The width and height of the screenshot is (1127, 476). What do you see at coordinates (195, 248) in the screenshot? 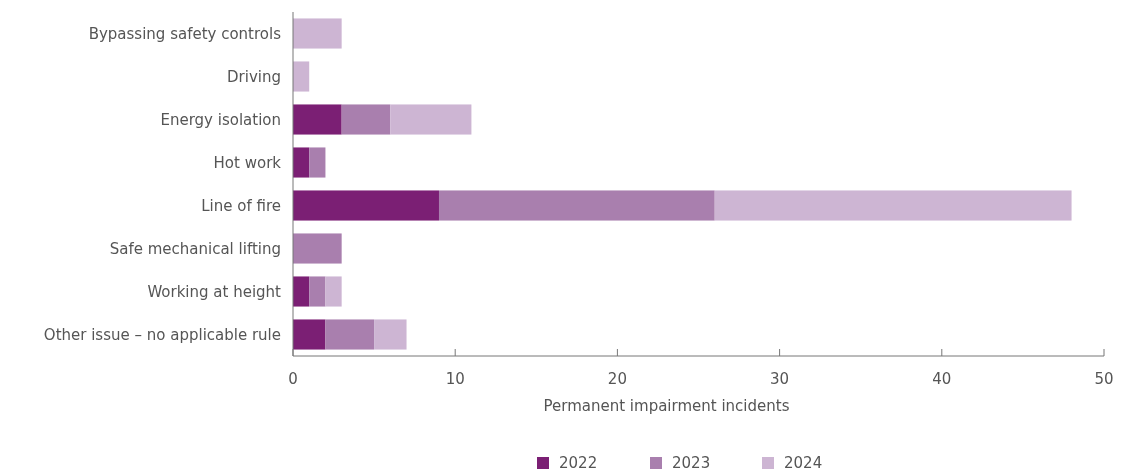
I see `y-tick-label: Safe mechanical lifting` at bounding box center [195, 248].